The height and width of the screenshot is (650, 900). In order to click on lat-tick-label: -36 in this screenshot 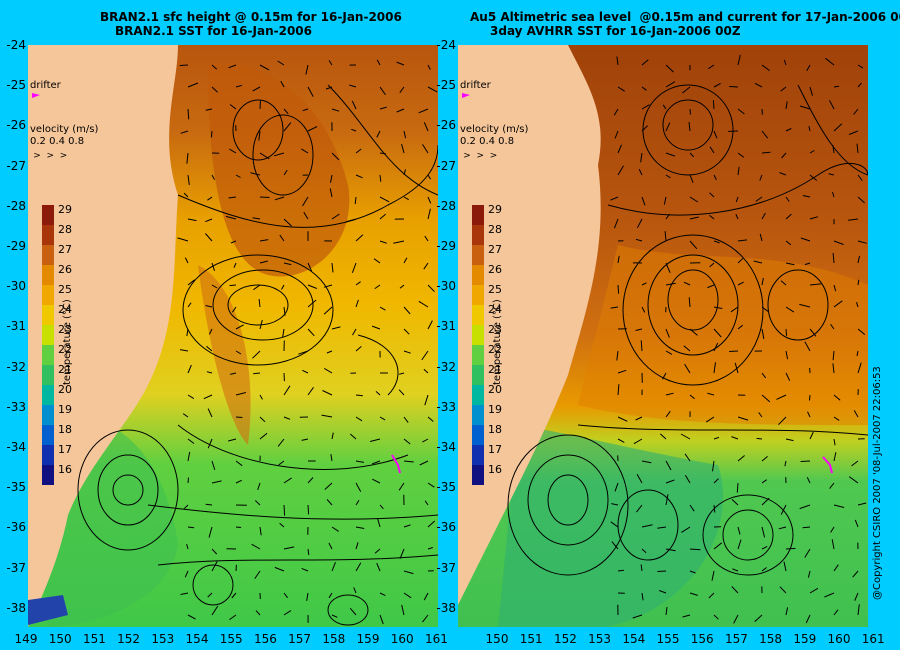, I will do `click(446, 527)`.